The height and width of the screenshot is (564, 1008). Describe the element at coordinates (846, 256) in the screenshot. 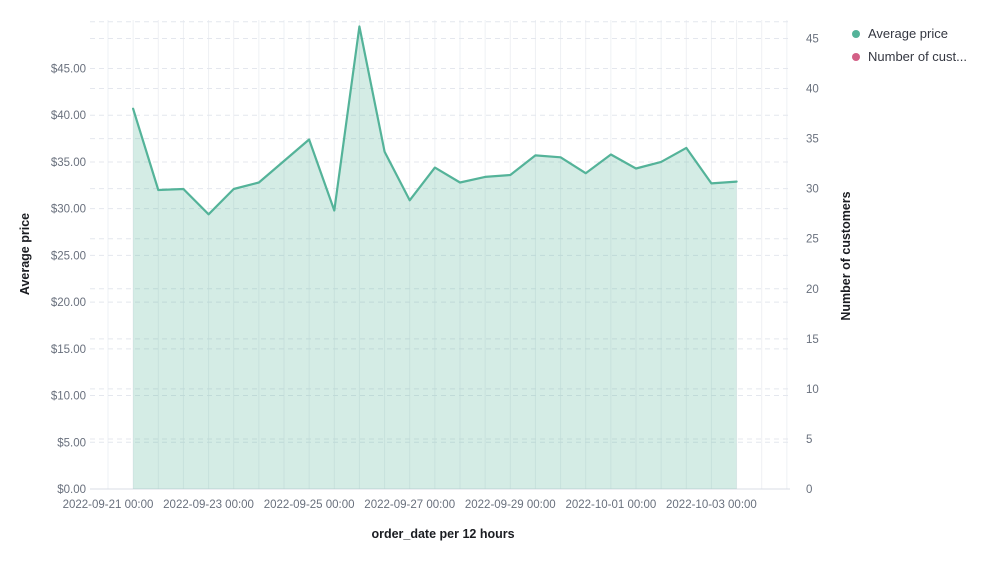

I see `right-axis-title: Number of customers` at that location.